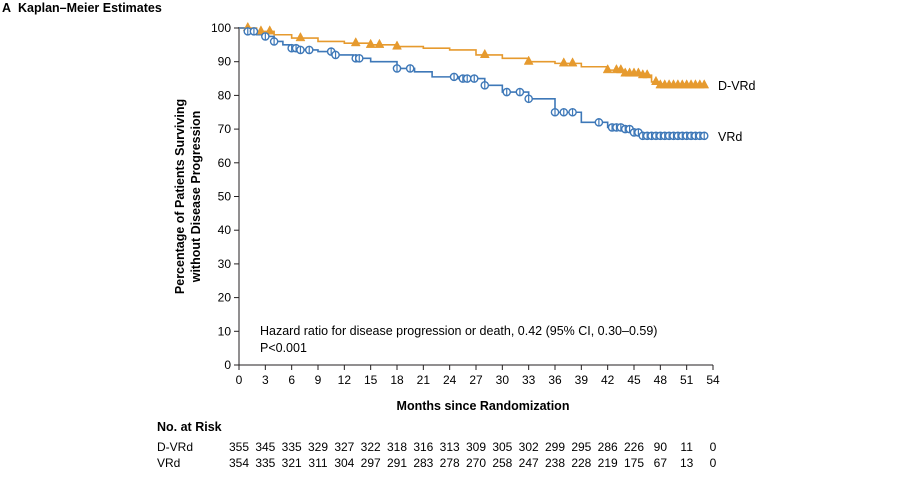 Image resolution: width=900 pixels, height=479 pixels. I want to click on x-tick-label: 39, so click(582, 380).